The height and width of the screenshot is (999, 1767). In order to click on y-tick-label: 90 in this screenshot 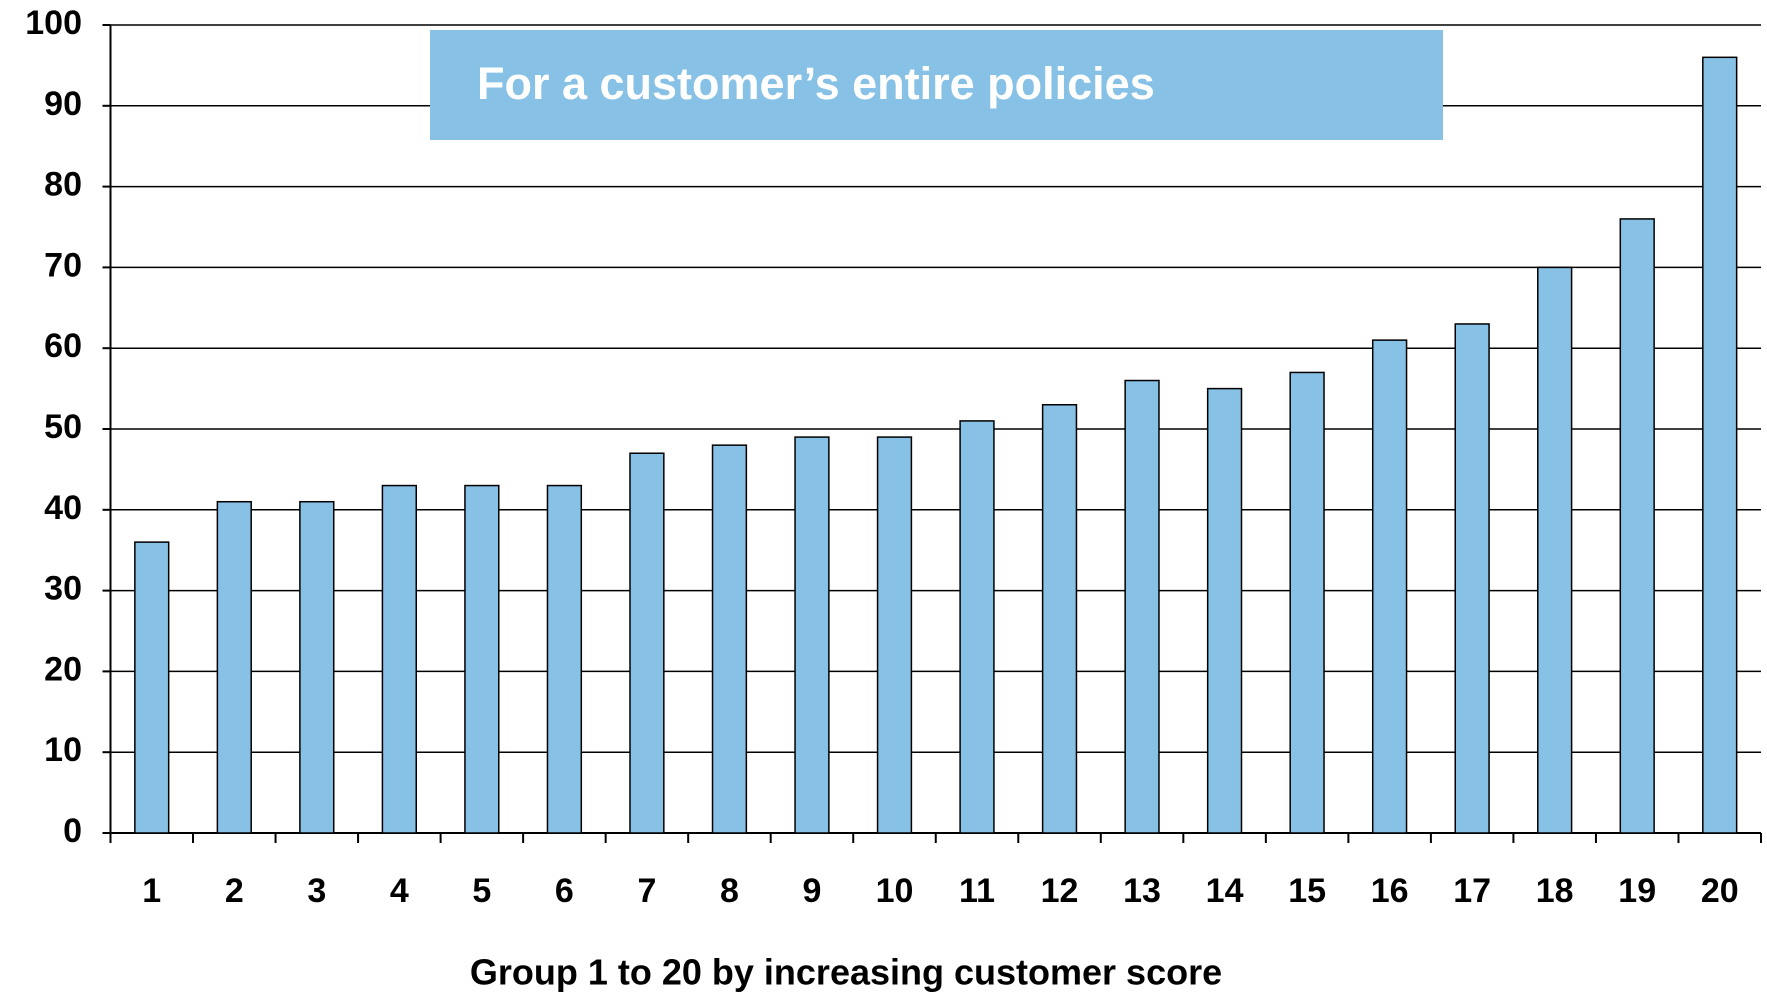, I will do `click(63, 104)`.